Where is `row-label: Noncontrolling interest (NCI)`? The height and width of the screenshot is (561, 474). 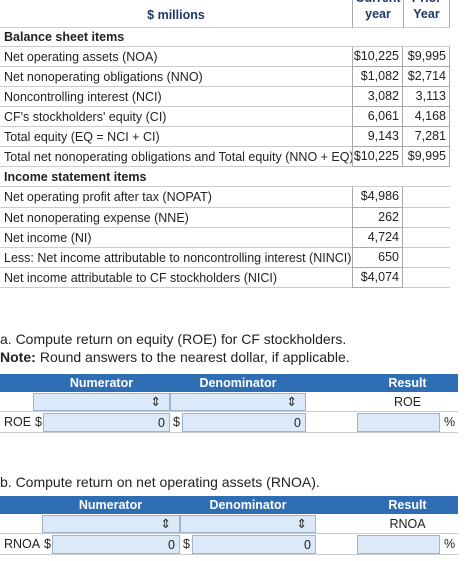 row-label: Noncontrolling interest (NCI) is located at coordinates (83, 97).